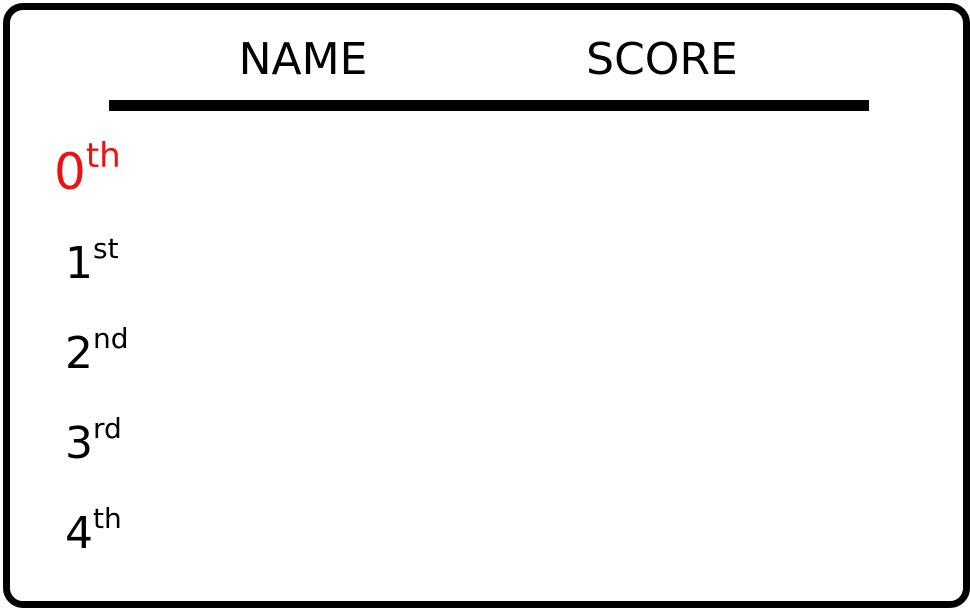 Image resolution: width=970 pixels, height=610 pixels. Describe the element at coordinates (486, 60) in the screenshot. I see `leaderboard-header: NAME SCORE` at that location.